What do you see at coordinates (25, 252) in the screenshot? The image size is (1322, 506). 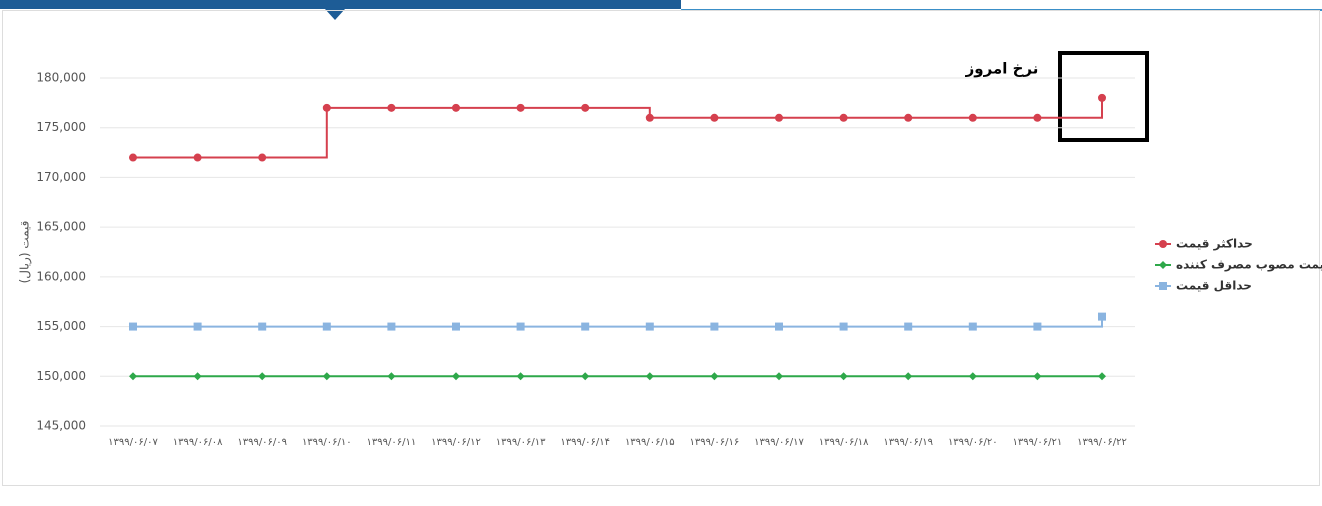 I see `y-axis-label: قیمت (ریال)` at bounding box center [25, 252].